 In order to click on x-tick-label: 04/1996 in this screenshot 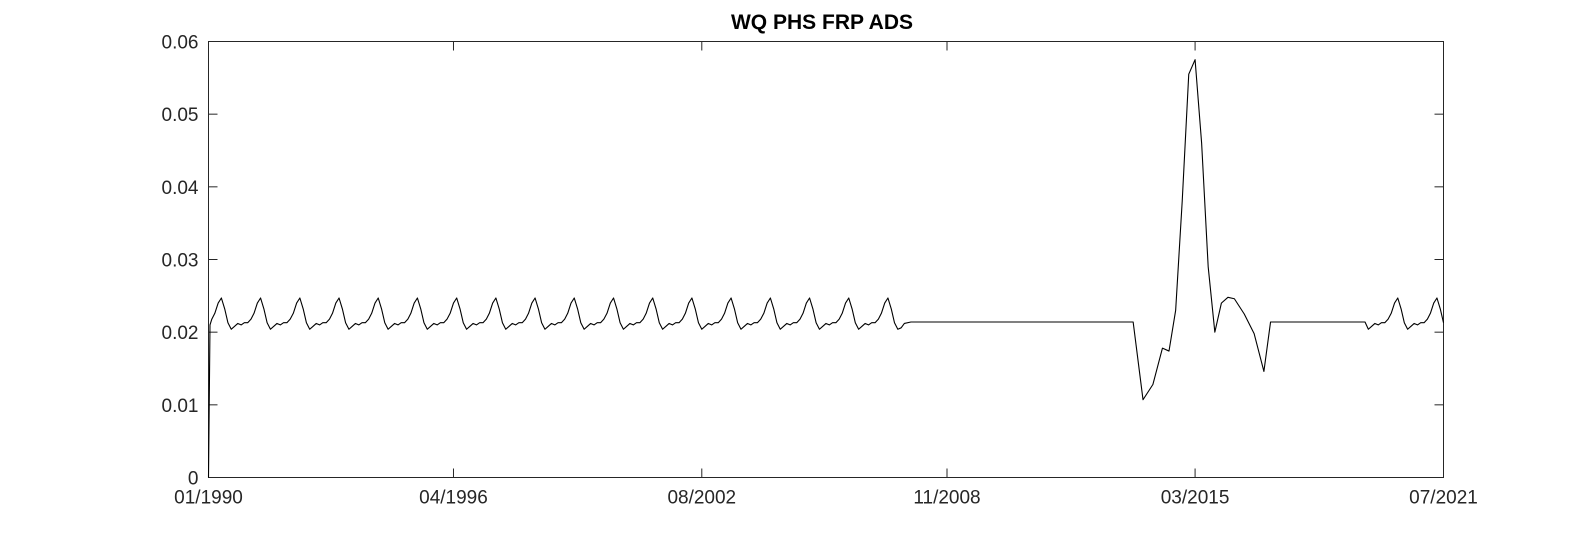, I will do `click(453, 498)`.